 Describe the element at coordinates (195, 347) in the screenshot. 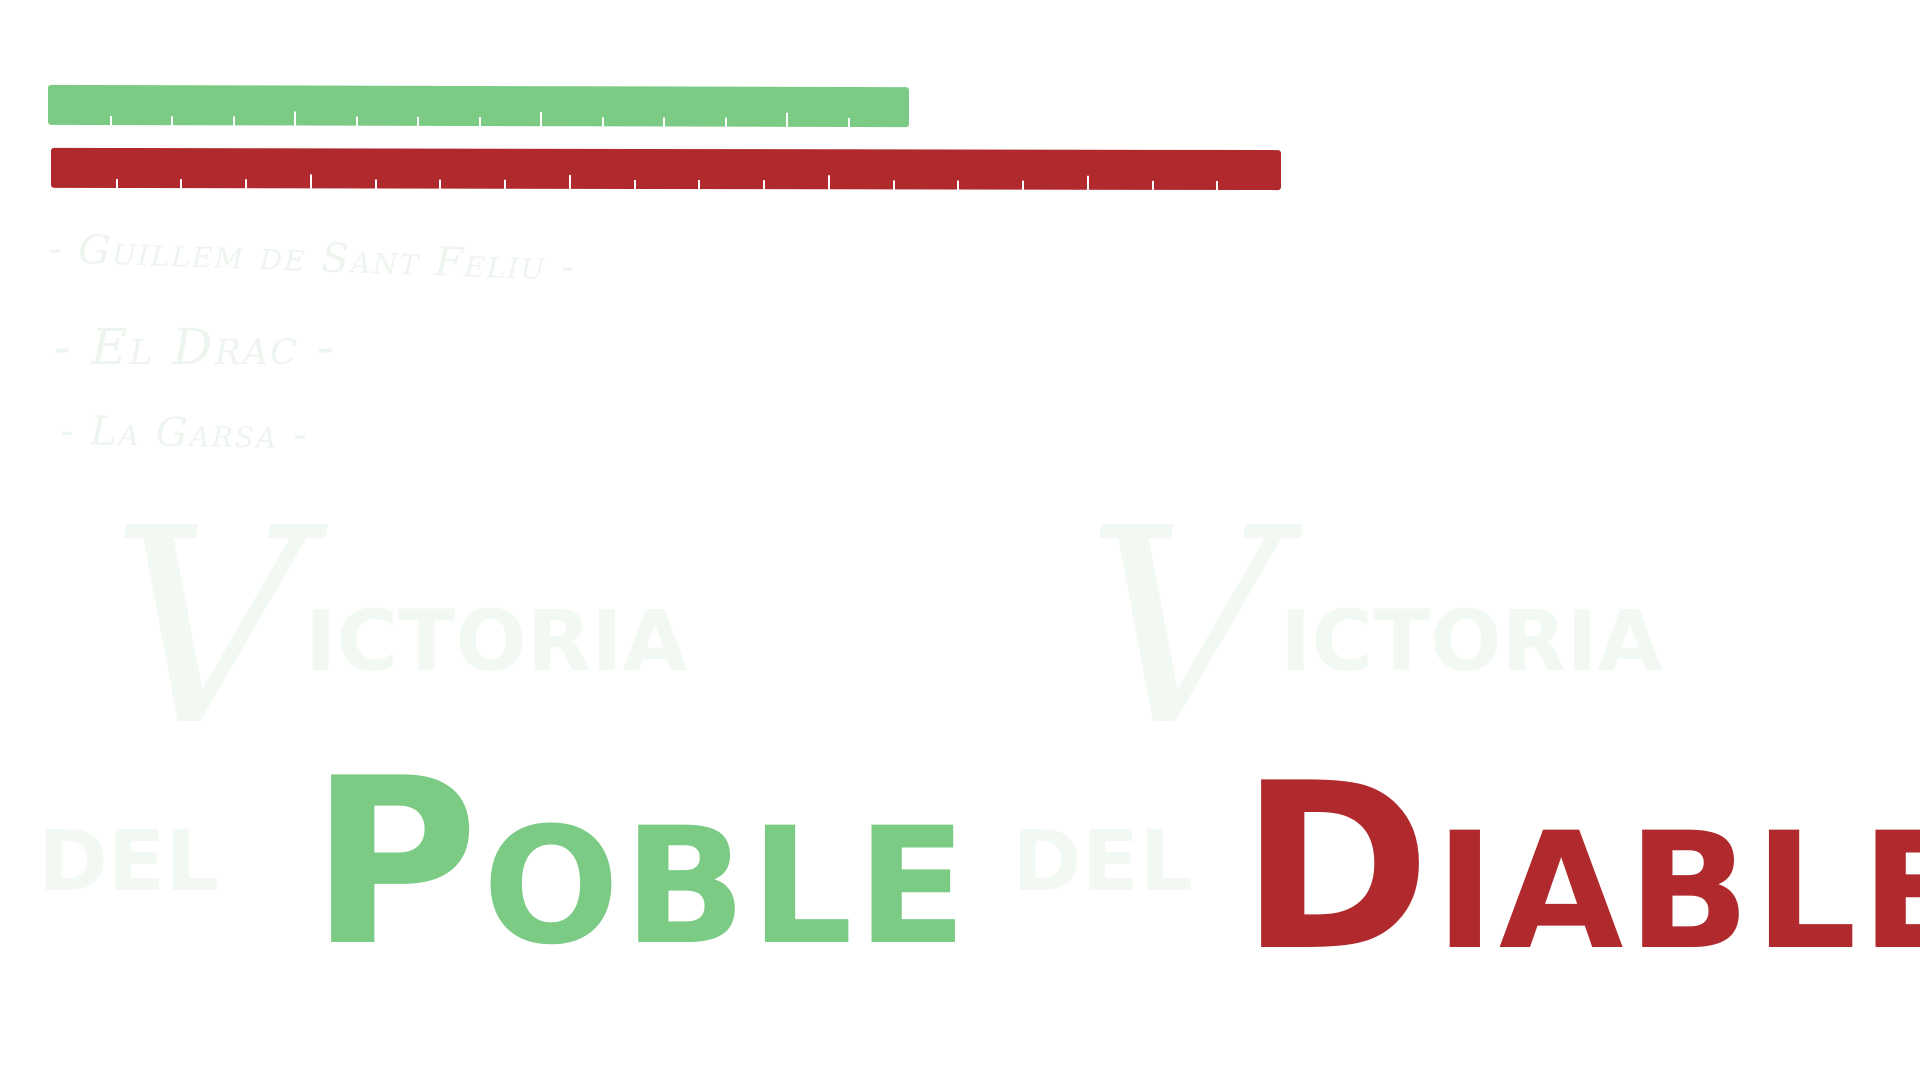

I see `credit-line: - El Drac -` at that location.